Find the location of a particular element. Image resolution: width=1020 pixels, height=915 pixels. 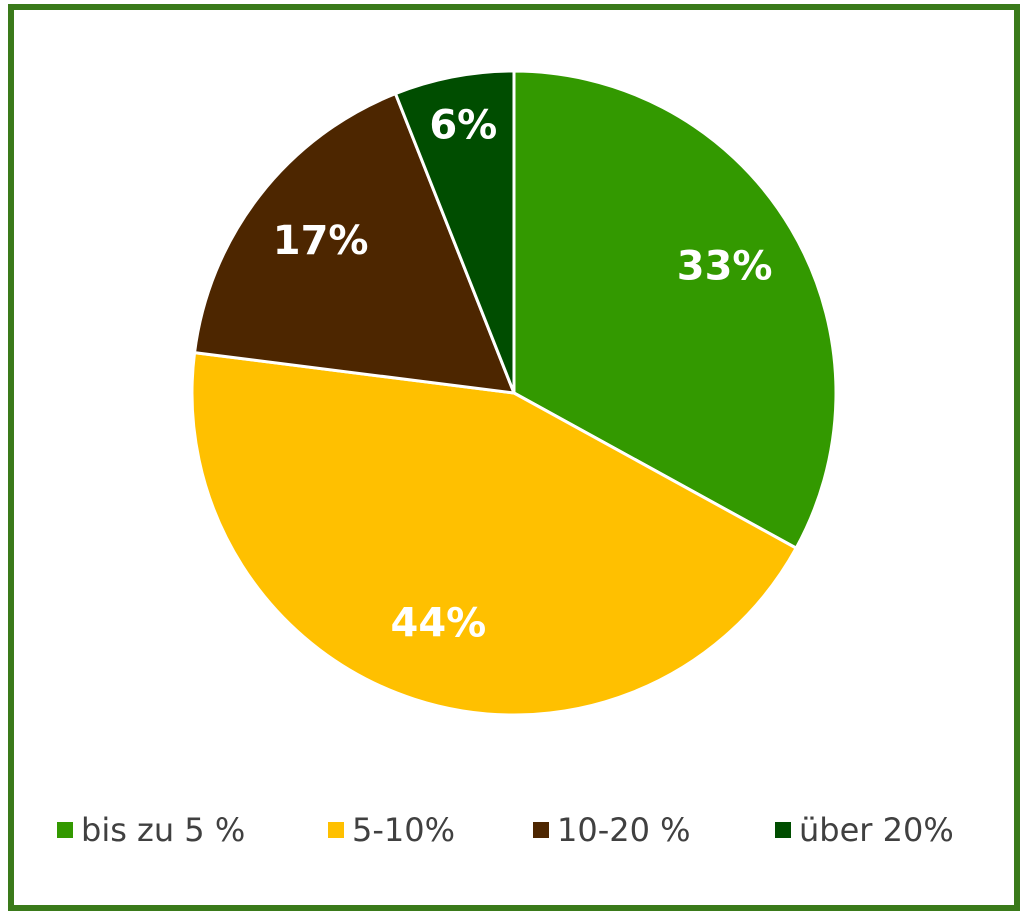

value-label: 17% is located at coordinates (321, 241).